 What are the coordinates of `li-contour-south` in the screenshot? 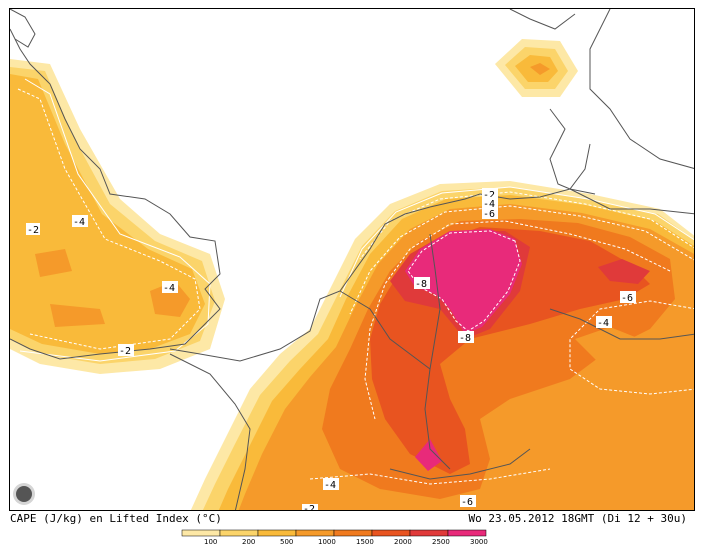 It's located at (430, 476).